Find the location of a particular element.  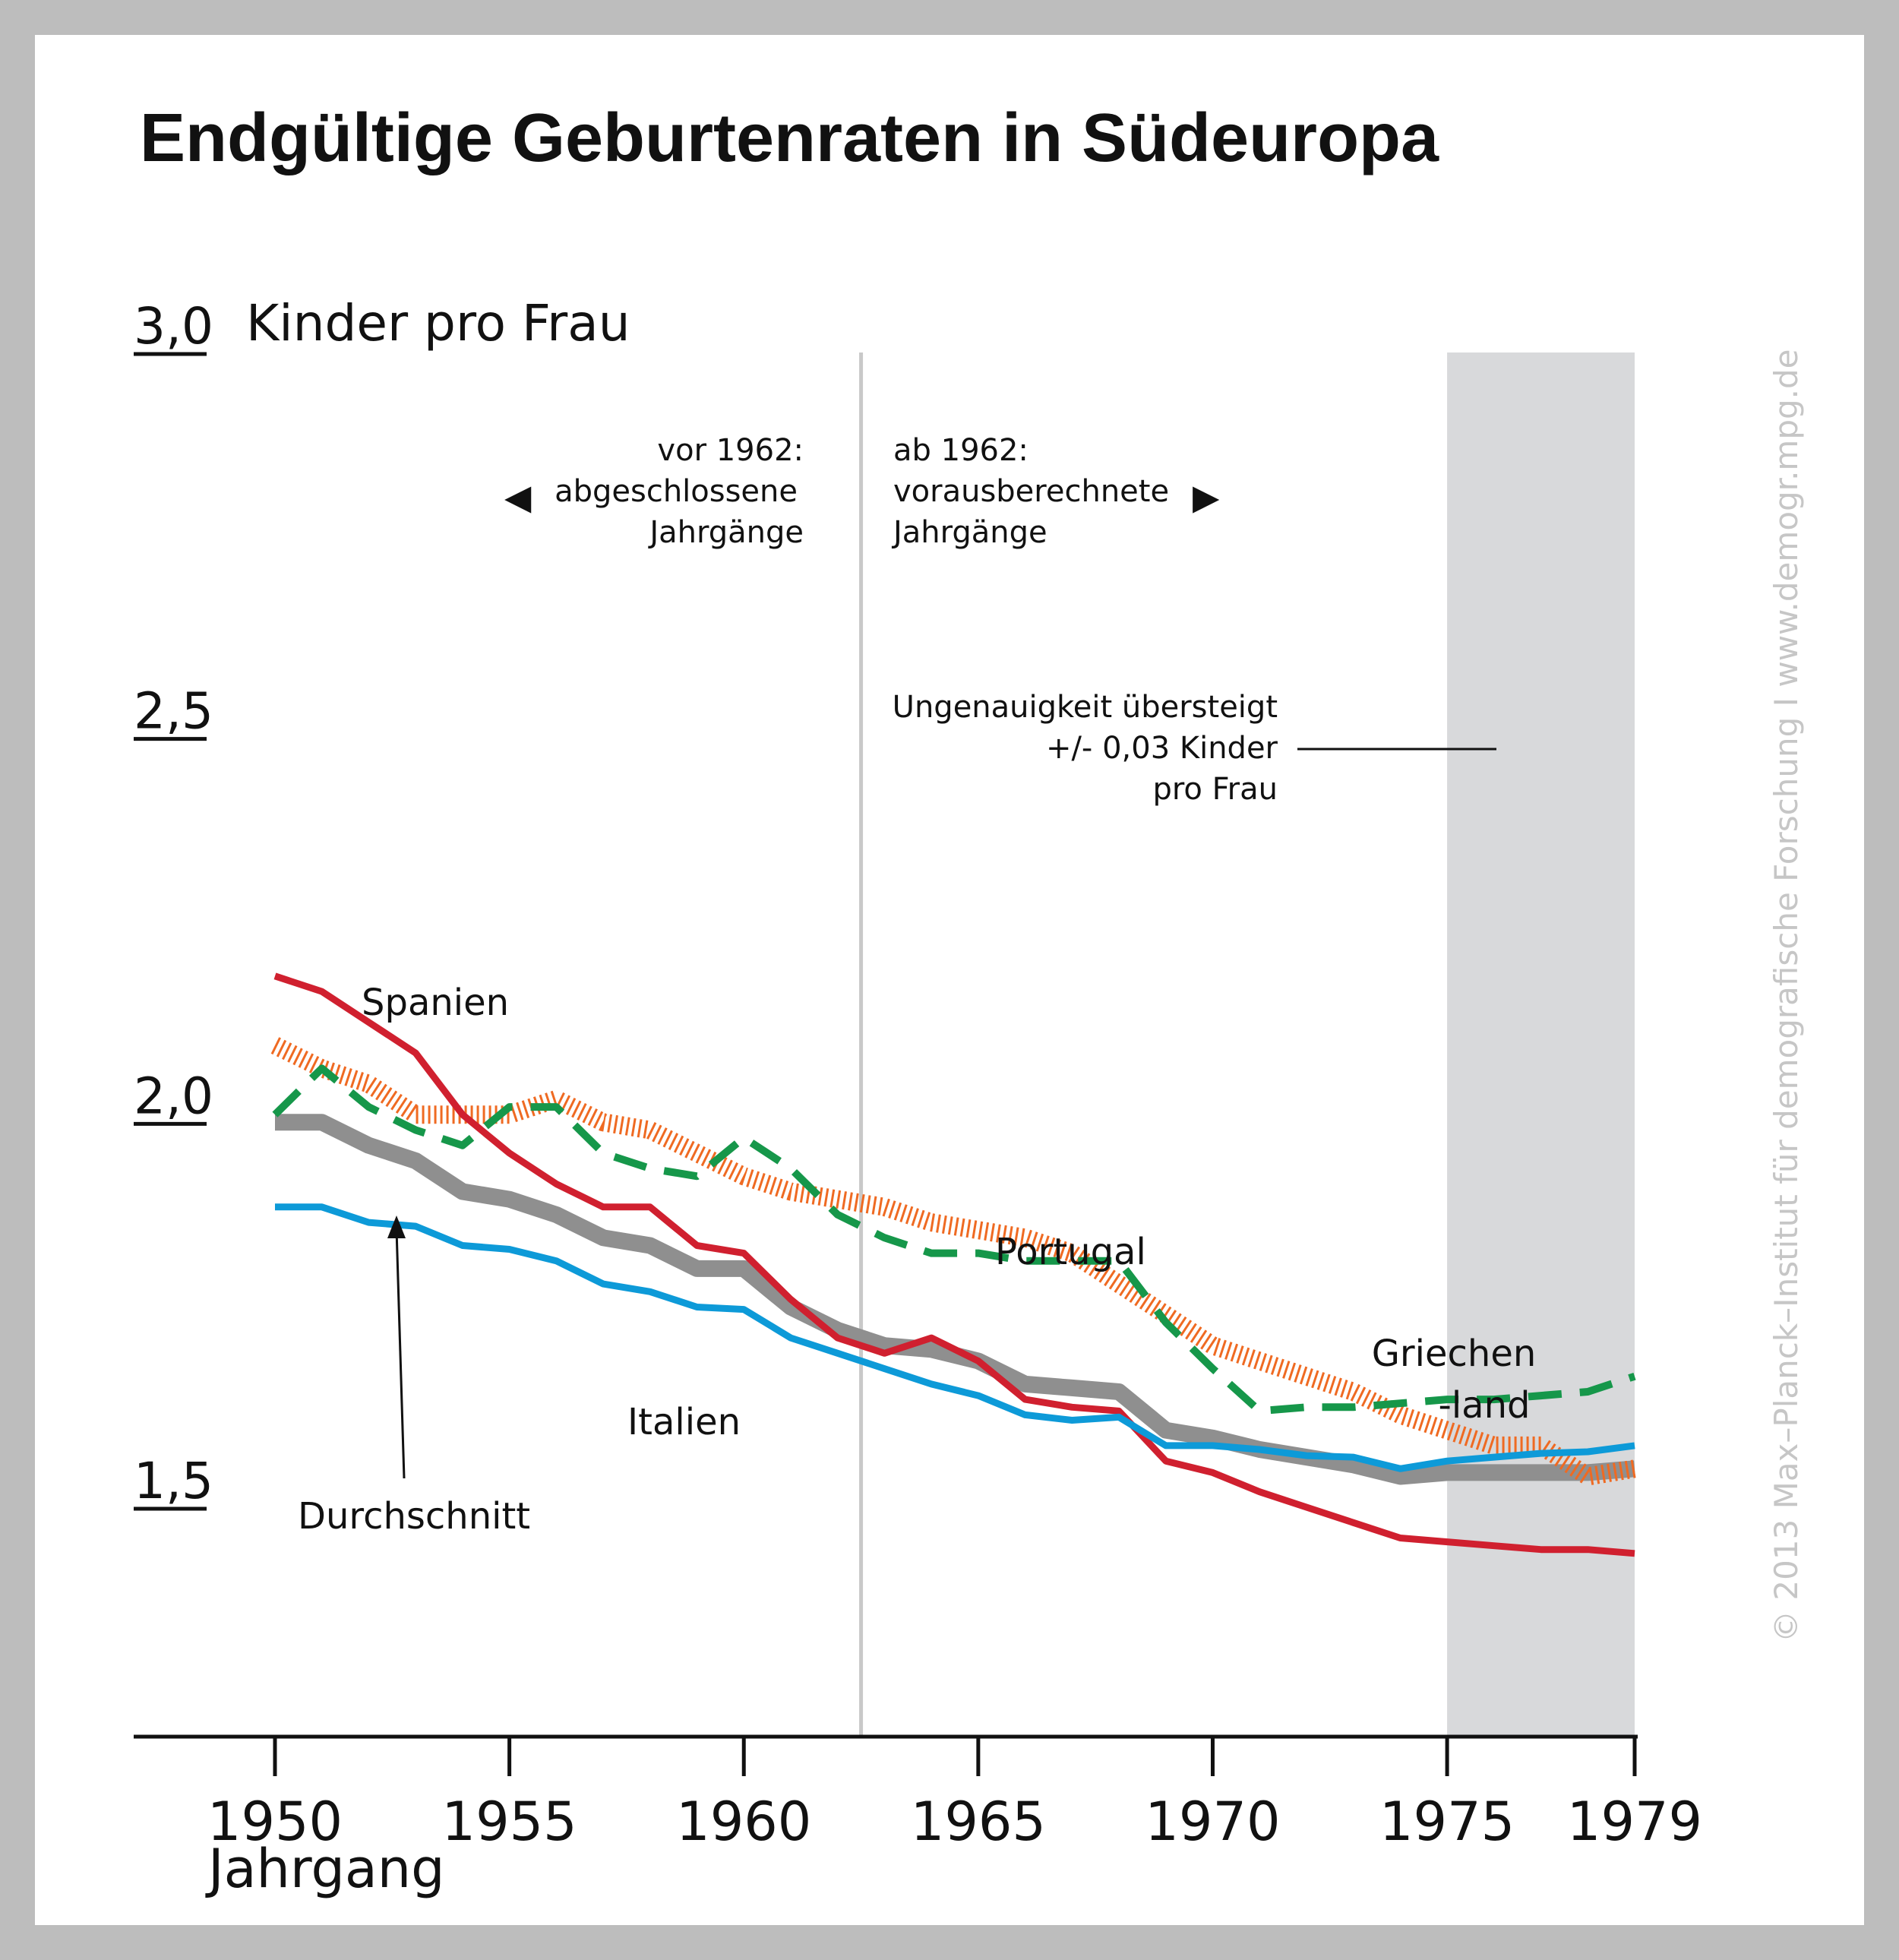

uncertainty-shaded-region is located at coordinates (1541, 1044).